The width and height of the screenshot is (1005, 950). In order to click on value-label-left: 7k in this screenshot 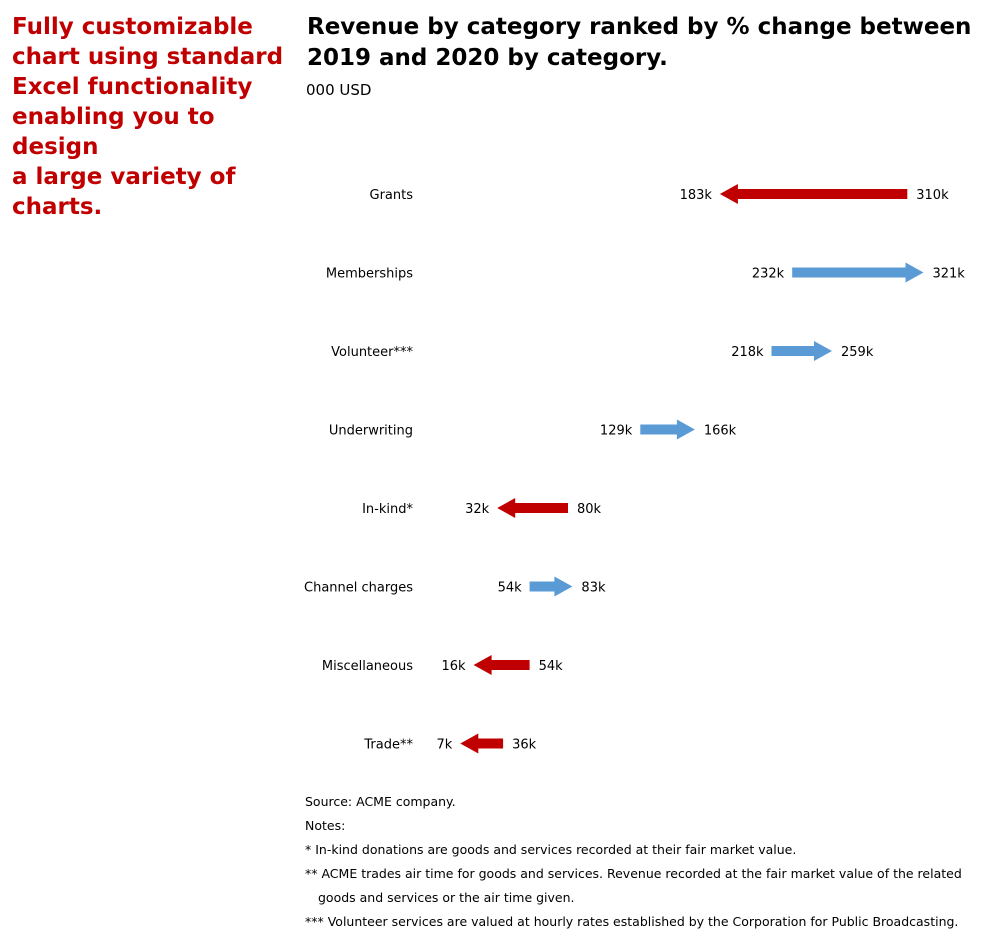, I will do `click(445, 745)`.